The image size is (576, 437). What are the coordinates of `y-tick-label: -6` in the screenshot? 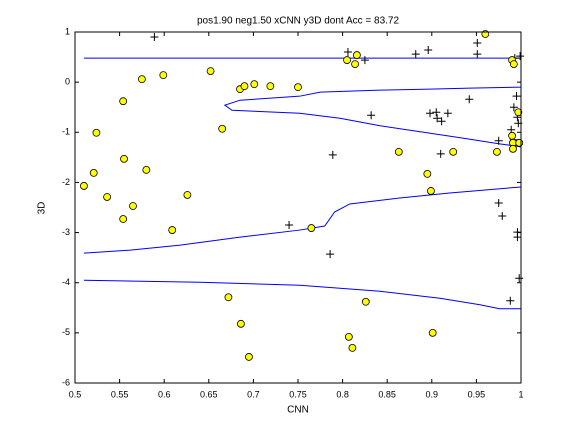 It's located at (66, 382).